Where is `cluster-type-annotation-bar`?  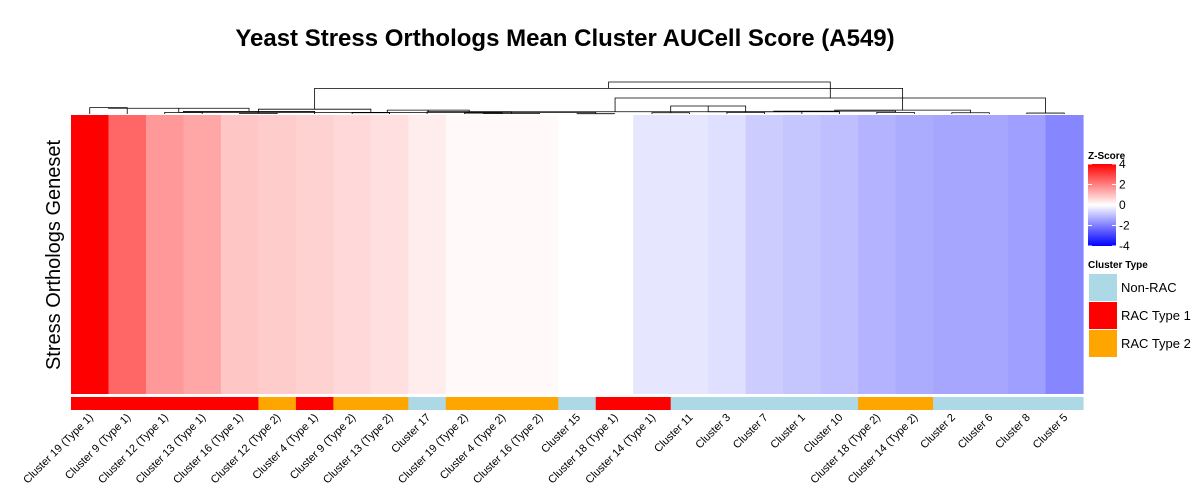 cluster-type-annotation-bar is located at coordinates (577, 403).